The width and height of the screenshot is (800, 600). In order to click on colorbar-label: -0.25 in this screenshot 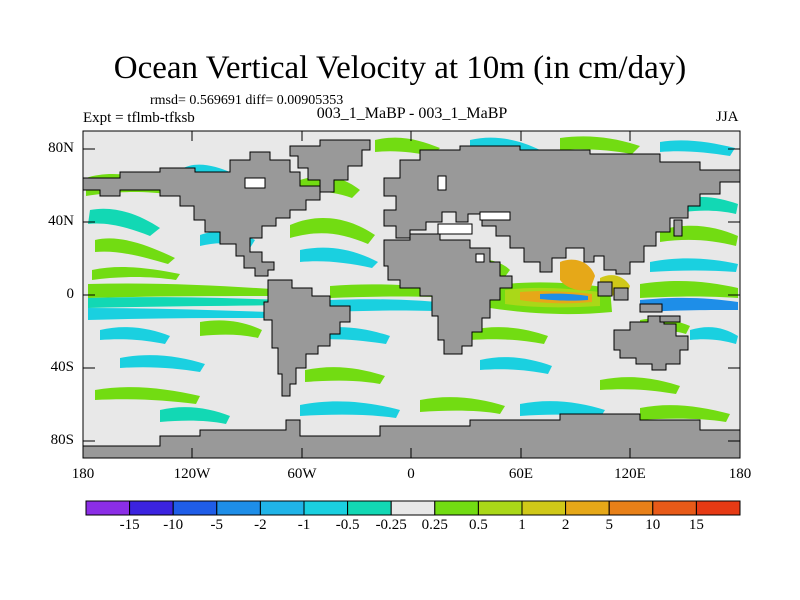, I will do `click(391, 525)`.